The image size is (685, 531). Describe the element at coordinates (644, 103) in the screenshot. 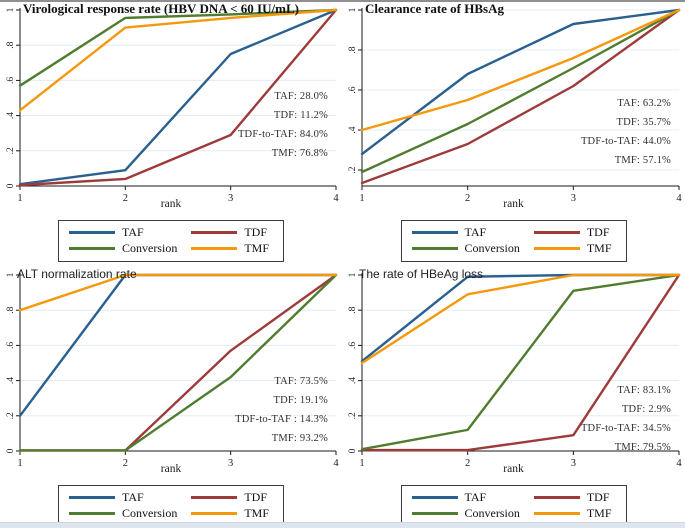

I see `annotation-line: TAF: 63.2%` at that location.